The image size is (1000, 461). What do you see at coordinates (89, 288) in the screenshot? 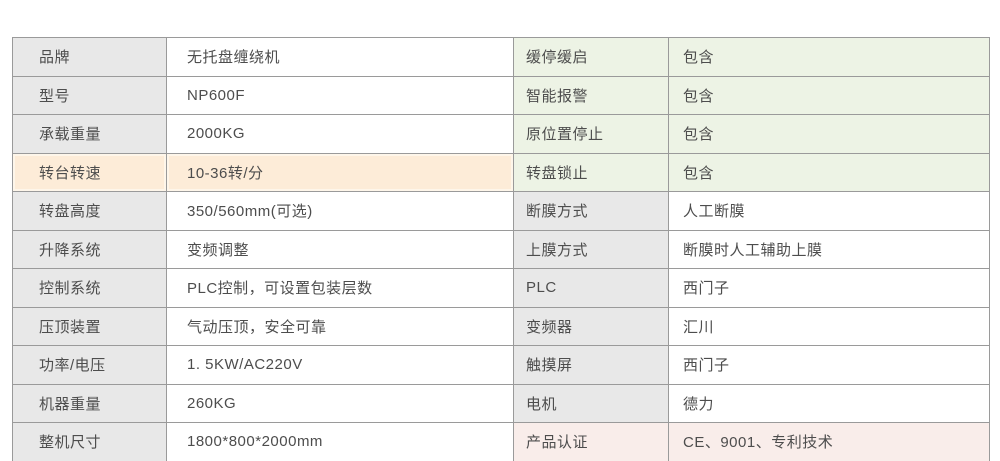
I see `left-label-cell: 控制系统` at bounding box center [89, 288].